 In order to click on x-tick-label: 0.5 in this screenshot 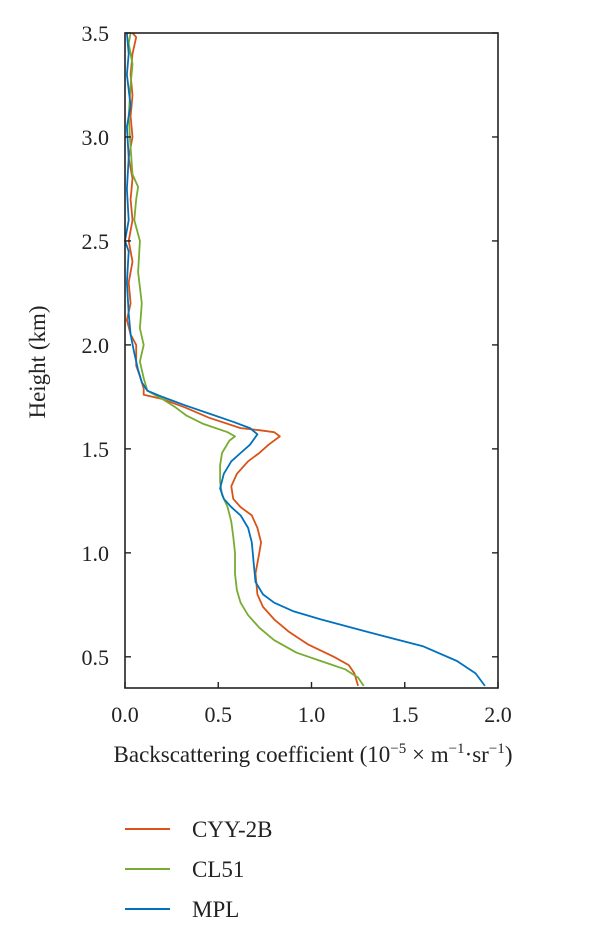, I will do `click(219, 714)`.